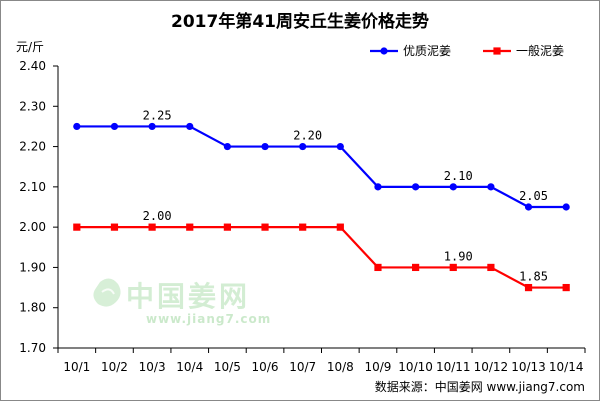  What do you see at coordinates (32, 227) in the screenshot?
I see `y-tick-label: 2.00` at bounding box center [32, 227].